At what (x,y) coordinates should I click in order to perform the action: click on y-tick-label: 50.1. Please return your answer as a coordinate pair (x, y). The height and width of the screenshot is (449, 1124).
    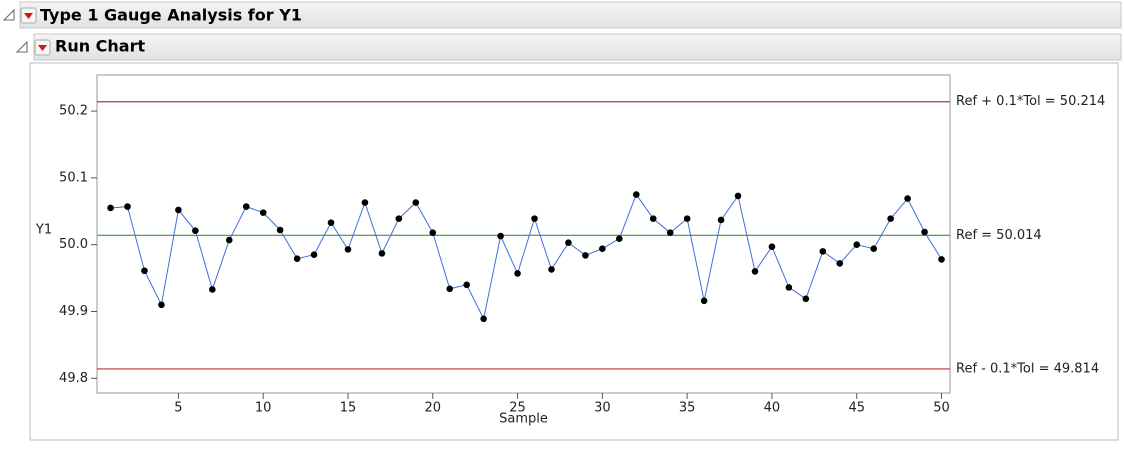
    Looking at the image, I should click on (73, 177).